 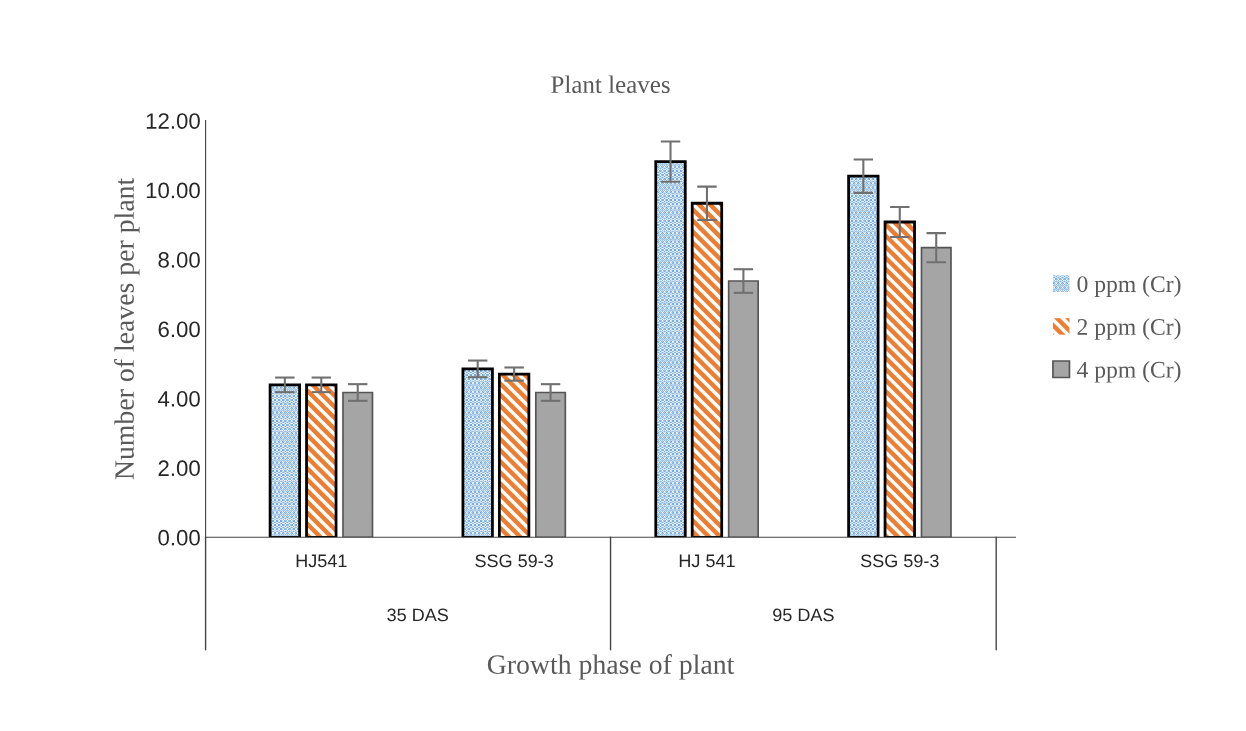 What do you see at coordinates (127, 328) in the screenshot?
I see `y-axis-title: Number of leaves per plant` at bounding box center [127, 328].